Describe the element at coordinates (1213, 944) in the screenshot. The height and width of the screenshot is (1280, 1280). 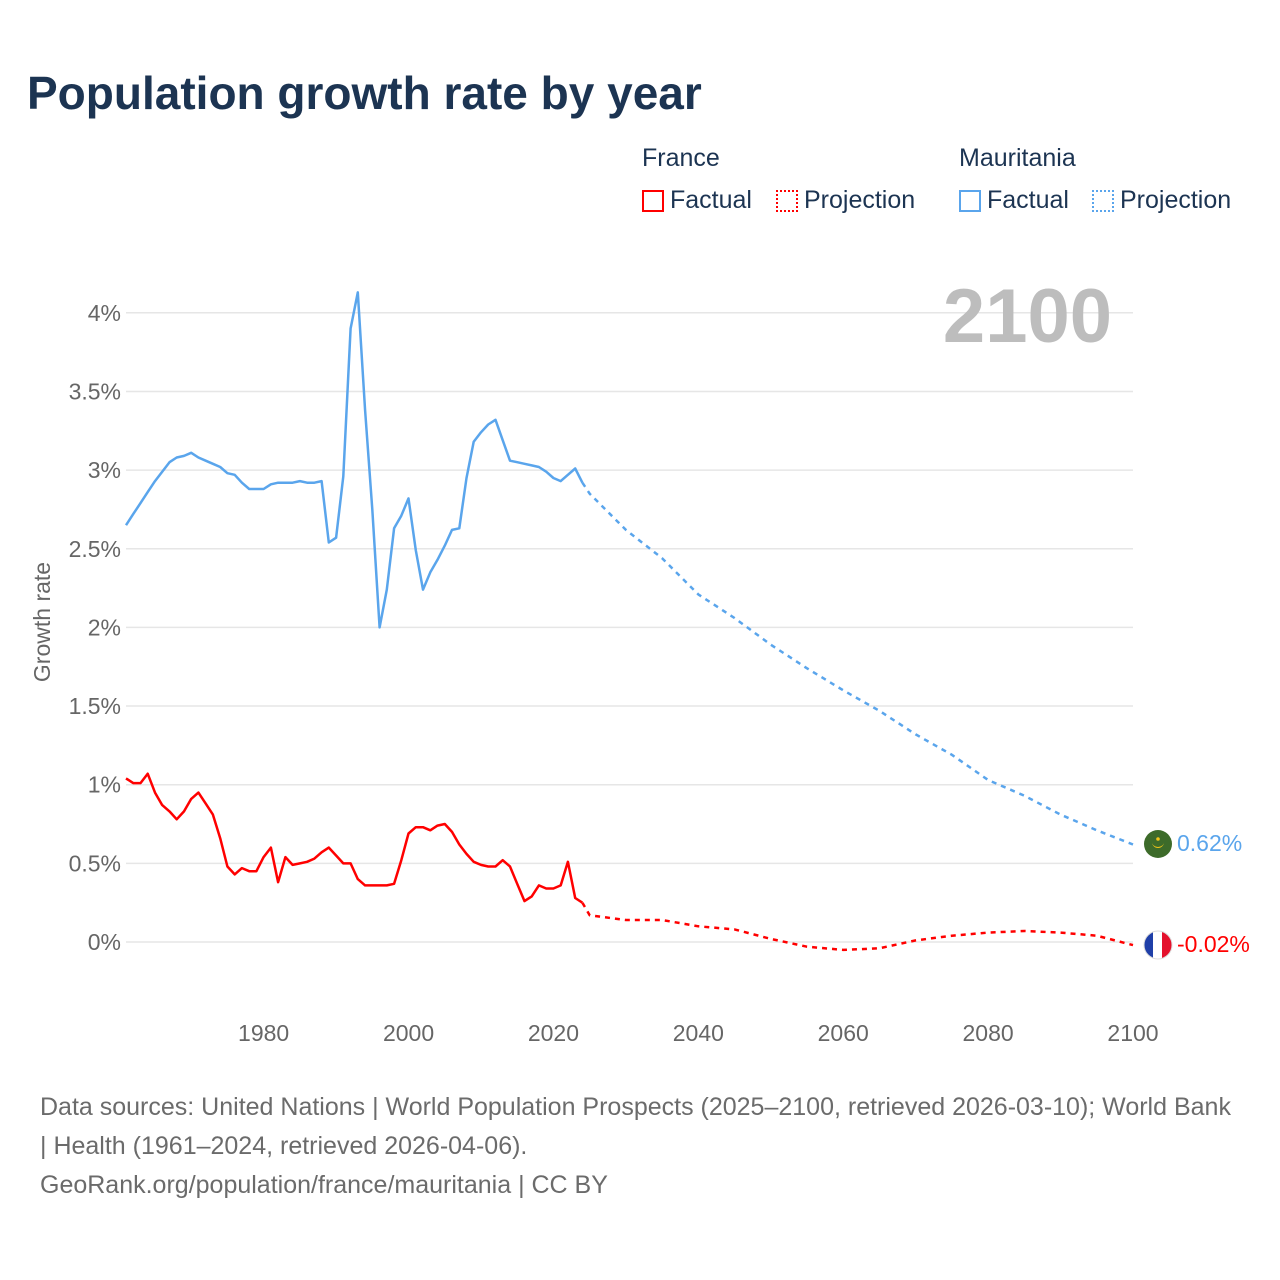
I see `france-end-label: -0.02%` at that location.